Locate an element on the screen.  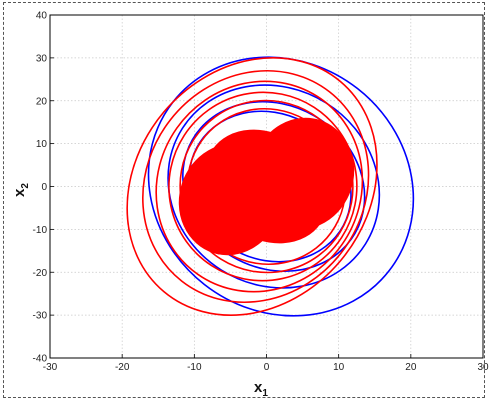
y-axis-label-main: x is located at coordinates (19, 192).